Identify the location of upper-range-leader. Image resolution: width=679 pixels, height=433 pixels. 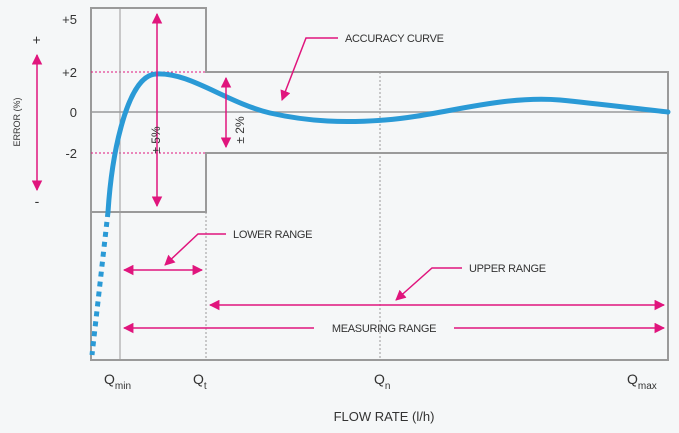
(428, 284).